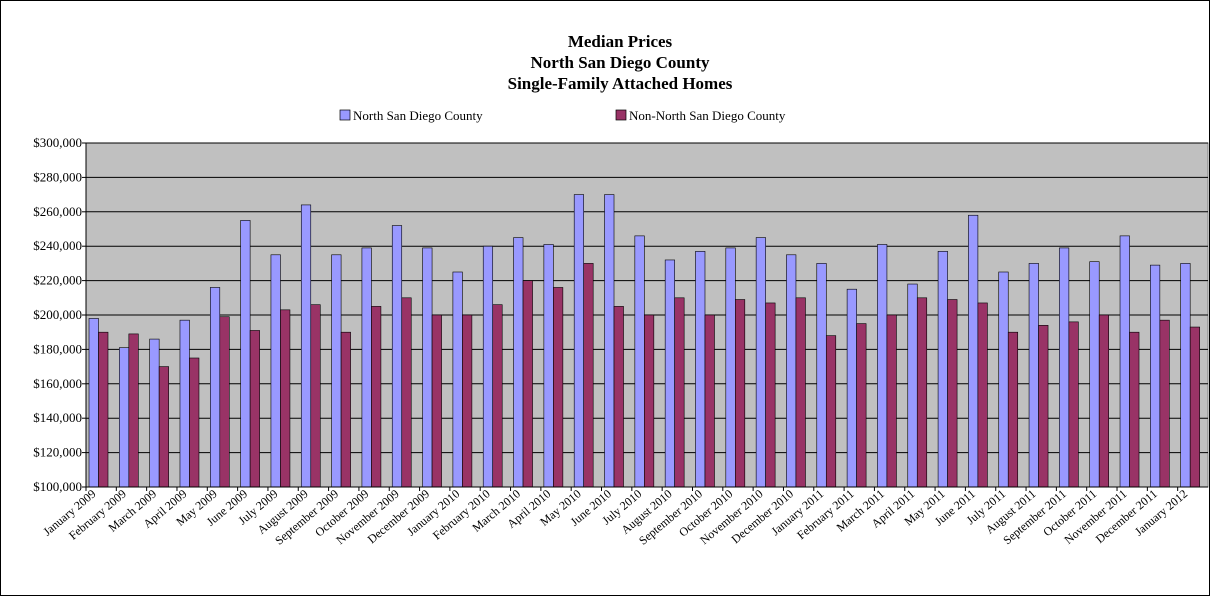 The width and height of the screenshot is (1210, 596). I want to click on y-tick-label: $240,000, so click(57, 245).